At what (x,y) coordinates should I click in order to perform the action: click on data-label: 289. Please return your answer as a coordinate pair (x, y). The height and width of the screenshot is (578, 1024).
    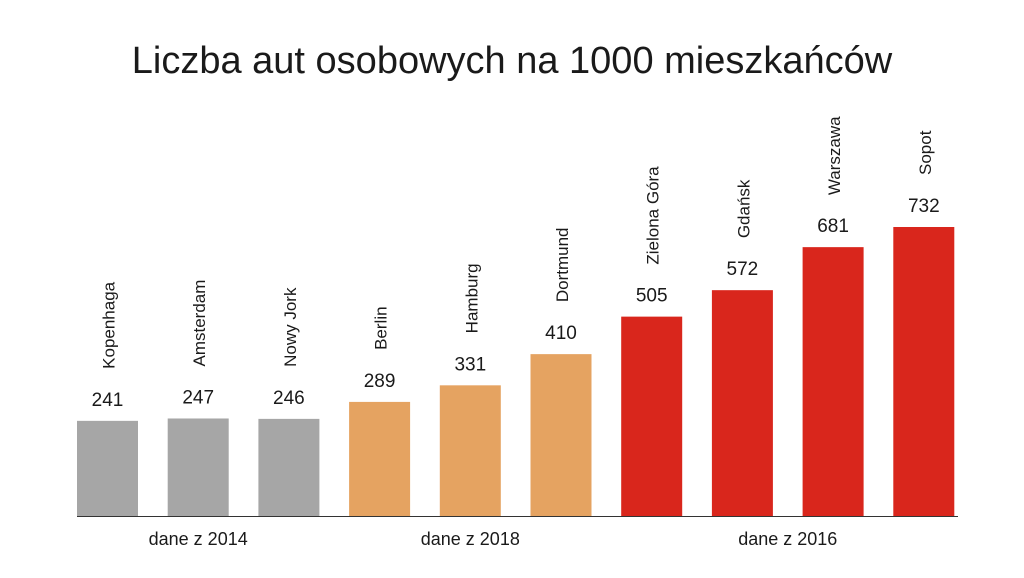
    Looking at the image, I should click on (380, 381).